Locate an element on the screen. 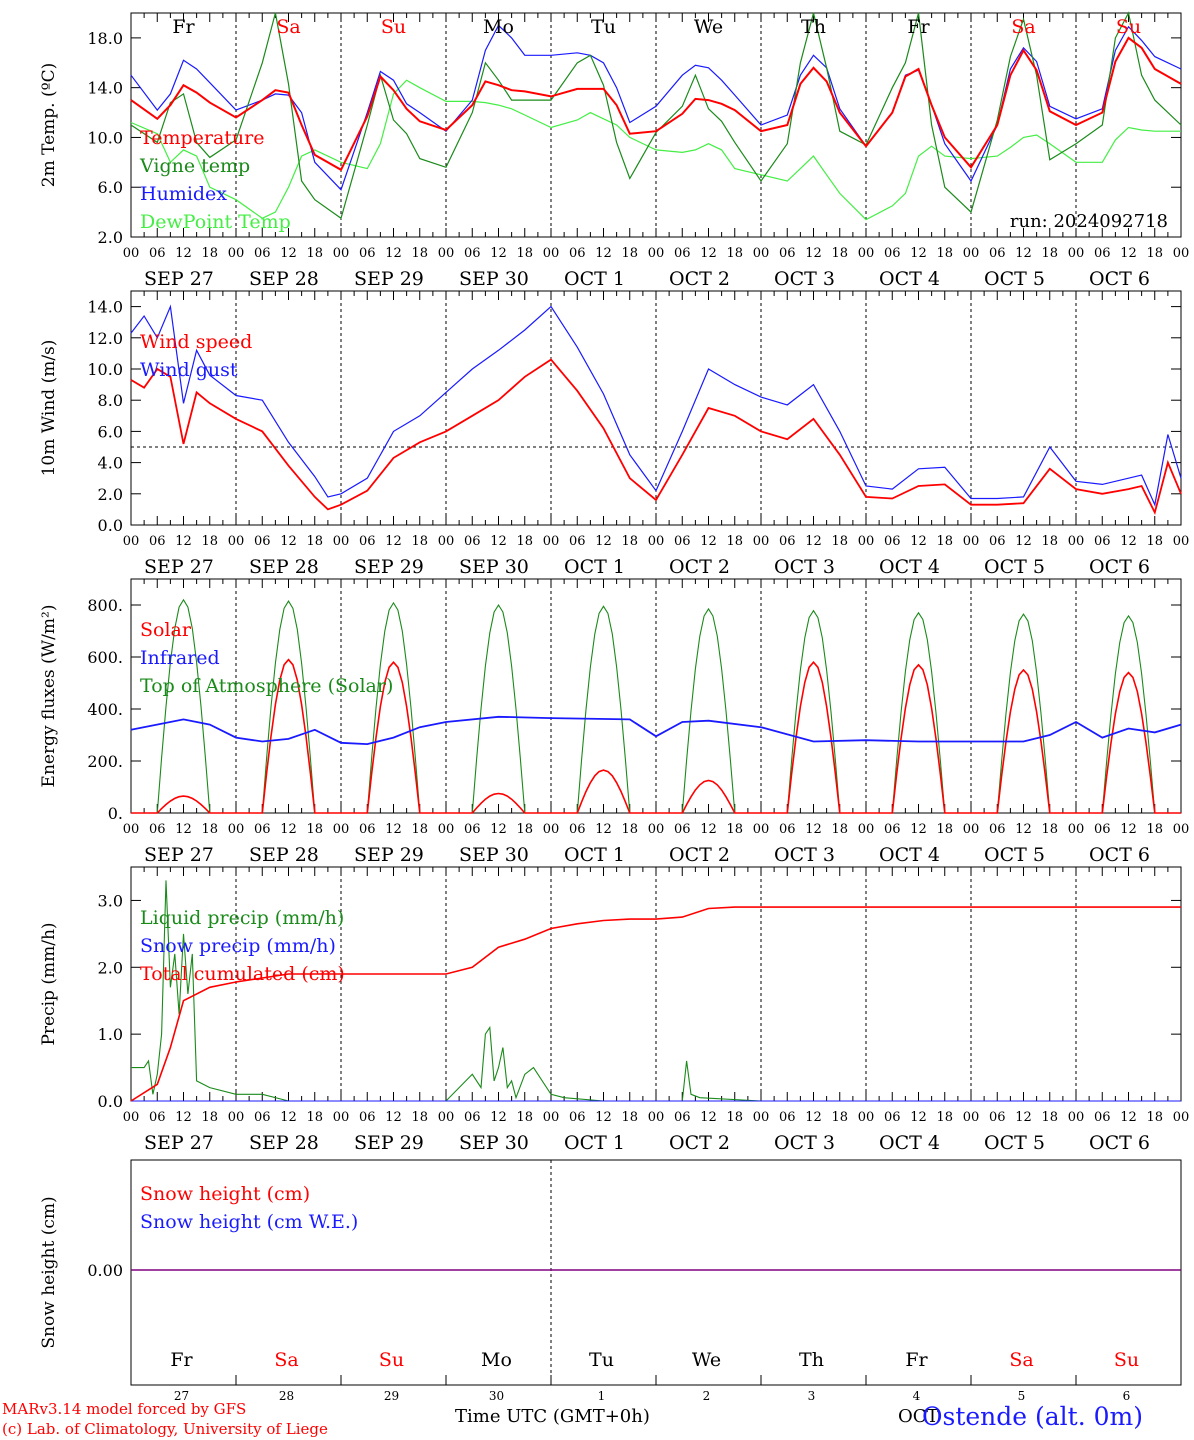 This screenshot has width=1194, height=1440. day-number-label: 3 is located at coordinates (812, 1396).